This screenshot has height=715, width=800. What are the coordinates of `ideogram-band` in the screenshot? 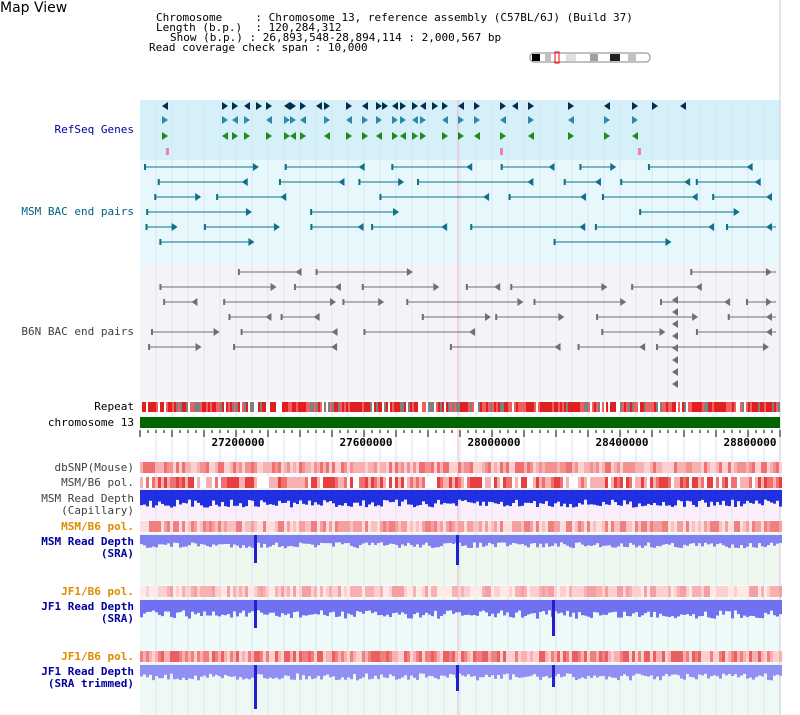 It's located at (536, 57).